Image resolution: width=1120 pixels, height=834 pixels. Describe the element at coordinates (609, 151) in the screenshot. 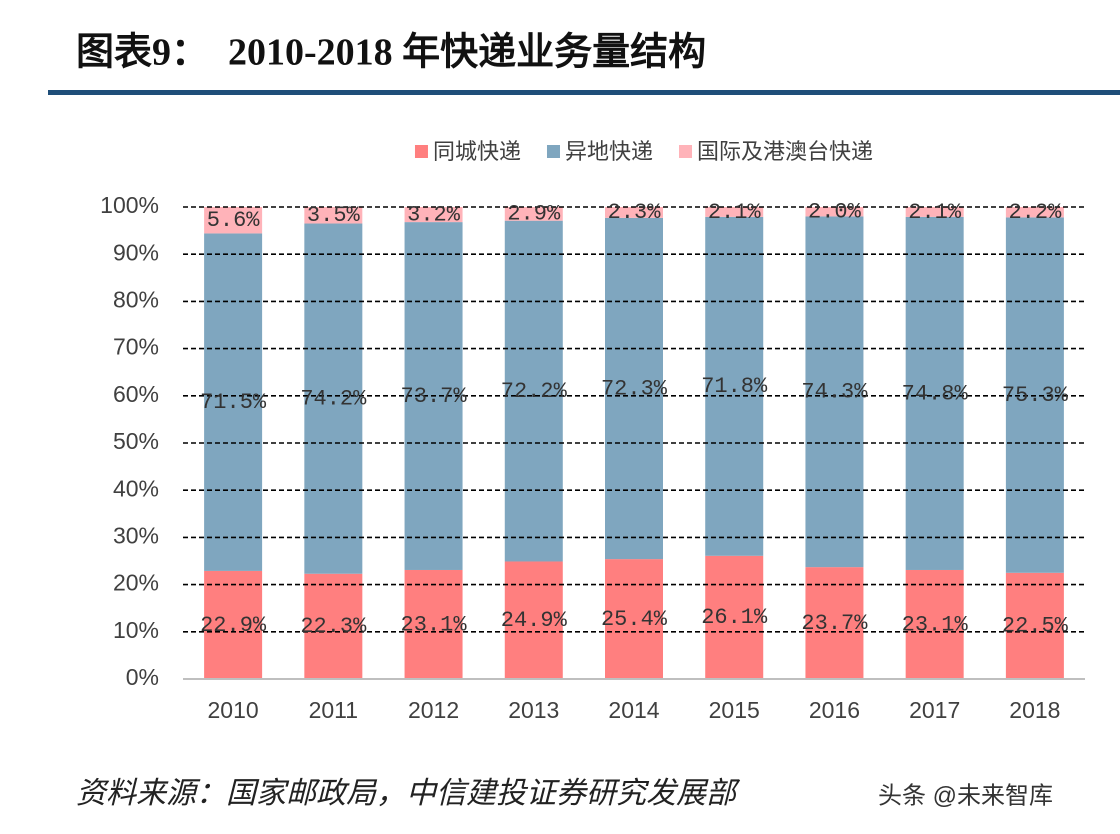

I see `legend-label: 异地快递` at that location.